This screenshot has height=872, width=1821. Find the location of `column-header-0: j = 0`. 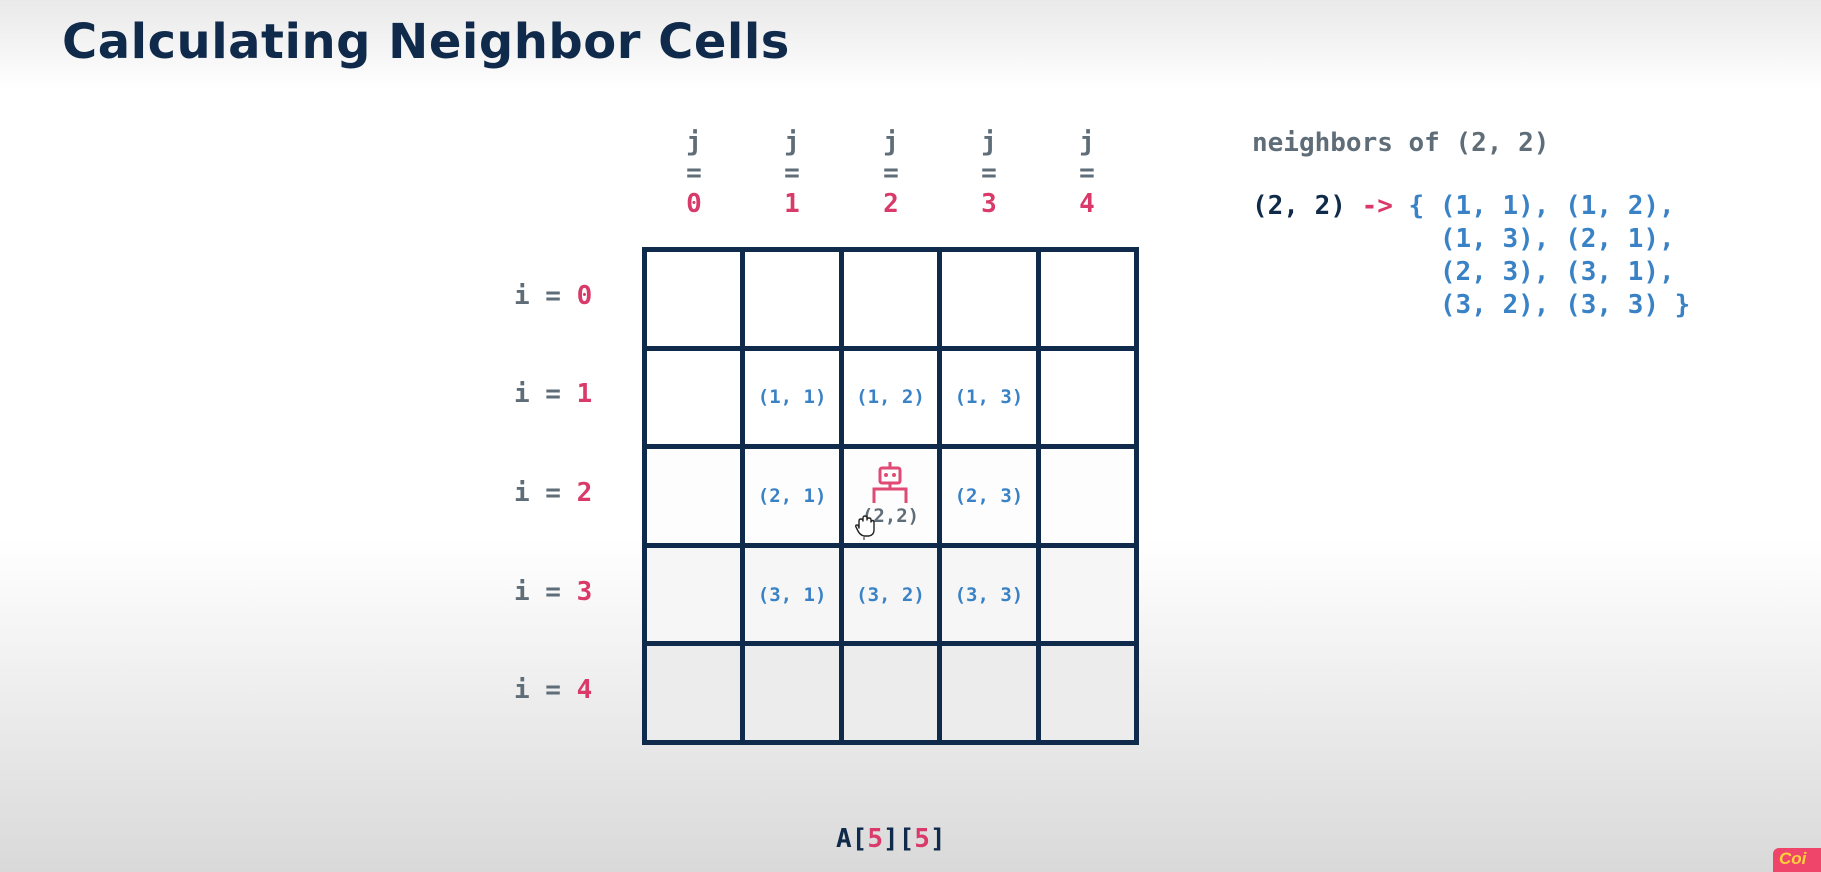

column-header-0: j = 0 is located at coordinates (694, 173).